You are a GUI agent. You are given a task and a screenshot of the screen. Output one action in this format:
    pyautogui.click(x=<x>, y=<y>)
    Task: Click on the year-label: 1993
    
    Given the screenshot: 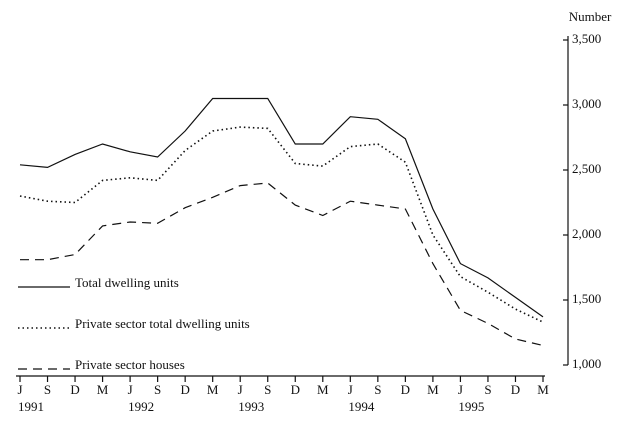 What is the action you would take?
    pyautogui.click(x=251, y=406)
    